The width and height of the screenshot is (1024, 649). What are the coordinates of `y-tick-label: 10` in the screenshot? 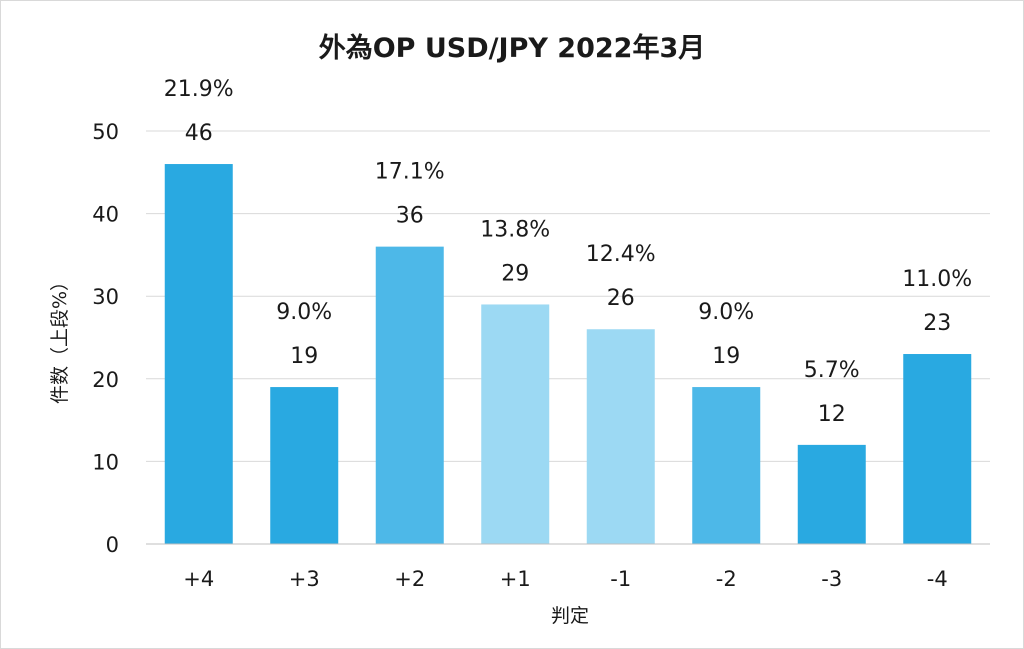 It's located at (105, 462).